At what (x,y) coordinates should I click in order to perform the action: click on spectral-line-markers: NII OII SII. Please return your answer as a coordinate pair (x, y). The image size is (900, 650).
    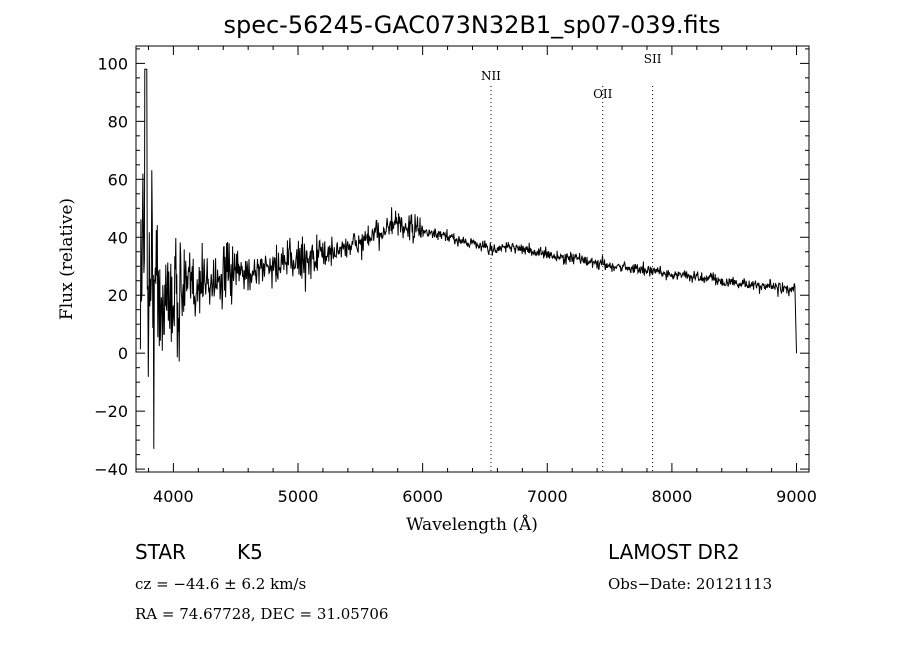
    Looking at the image, I should click on (571, 262).